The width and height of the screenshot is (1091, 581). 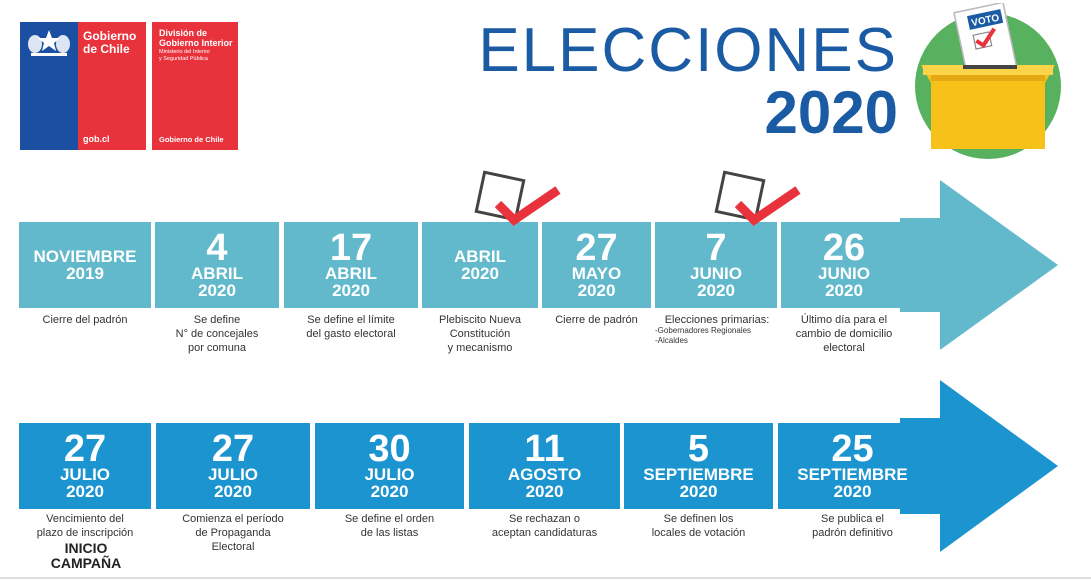 What do you see at coordinates (544, 474) in the screenshot?
I see `box-month: AGOSTO` at bounding box center [544, 474].